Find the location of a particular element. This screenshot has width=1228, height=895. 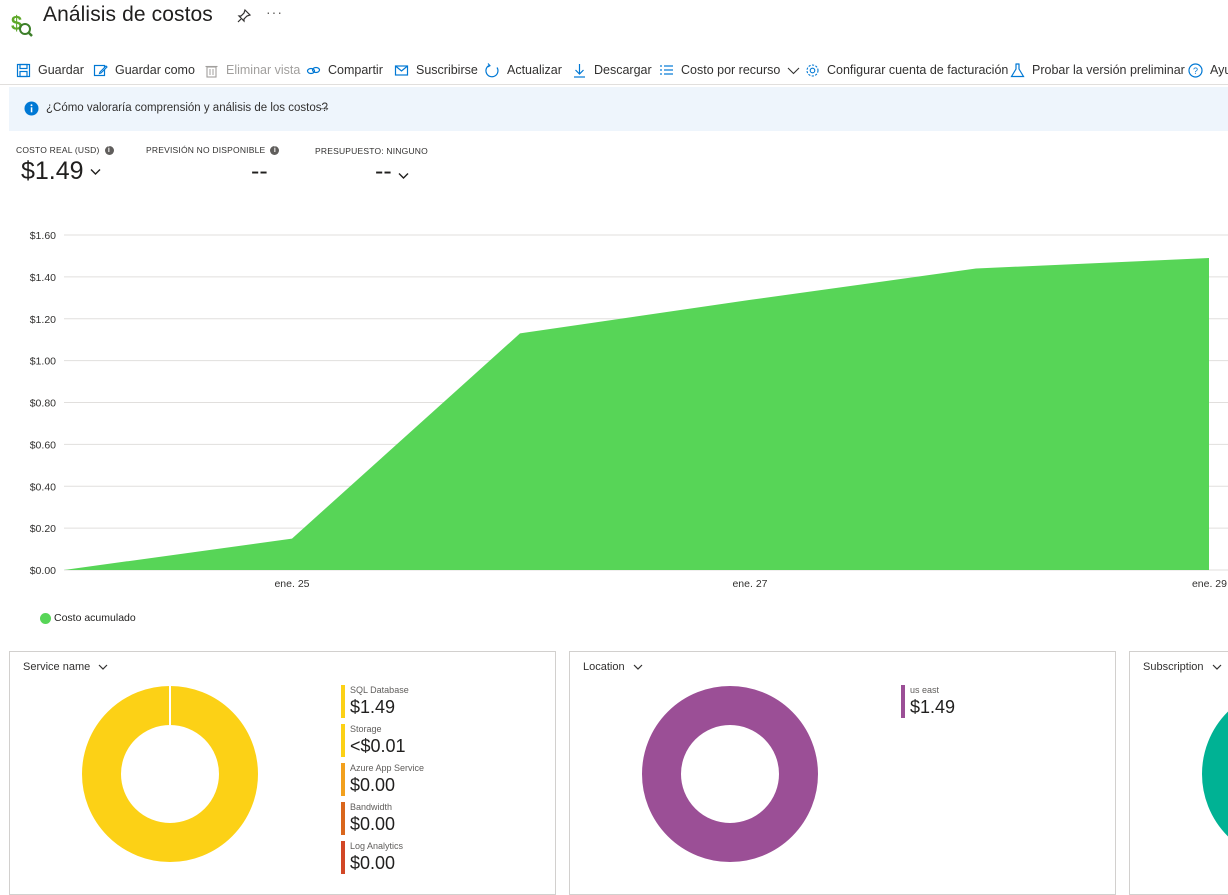

location-card: Location us east $1.49 is located at coordinates (842, 773).